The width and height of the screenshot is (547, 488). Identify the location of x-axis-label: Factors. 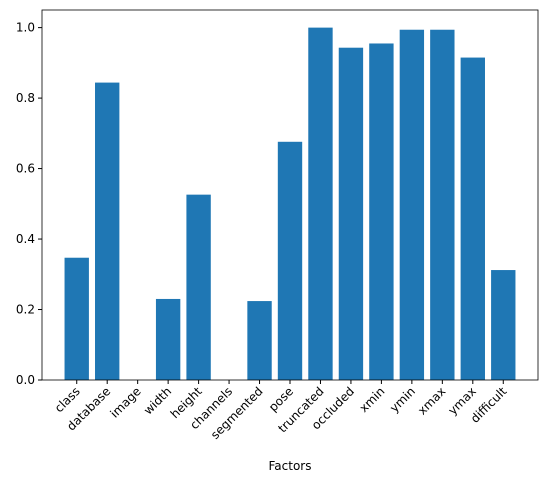
(290, 466).